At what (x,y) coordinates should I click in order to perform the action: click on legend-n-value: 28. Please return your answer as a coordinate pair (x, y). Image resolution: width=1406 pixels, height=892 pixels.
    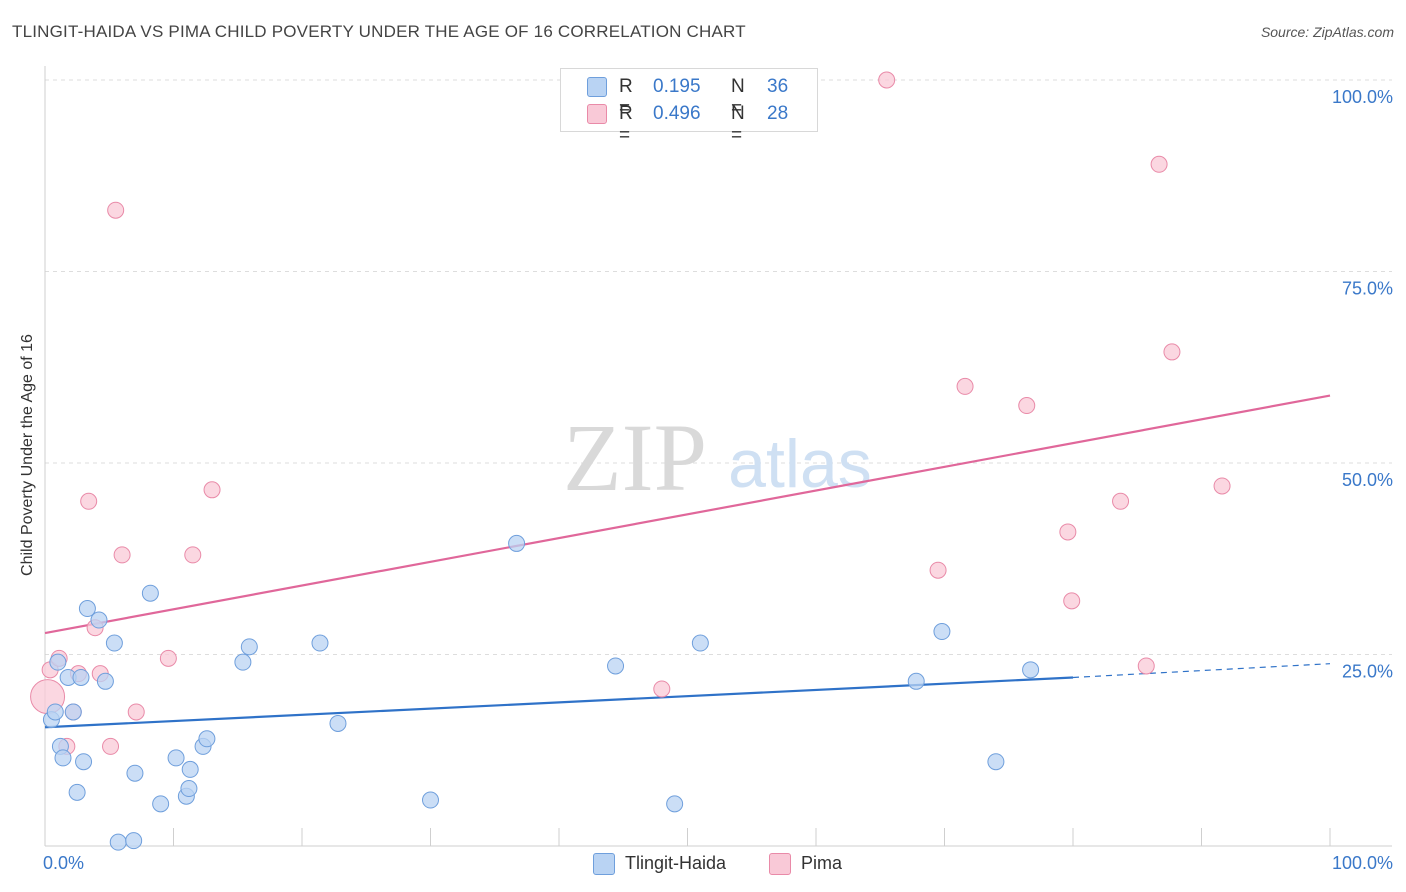
    Looking at the image, I should click on (778, 113).